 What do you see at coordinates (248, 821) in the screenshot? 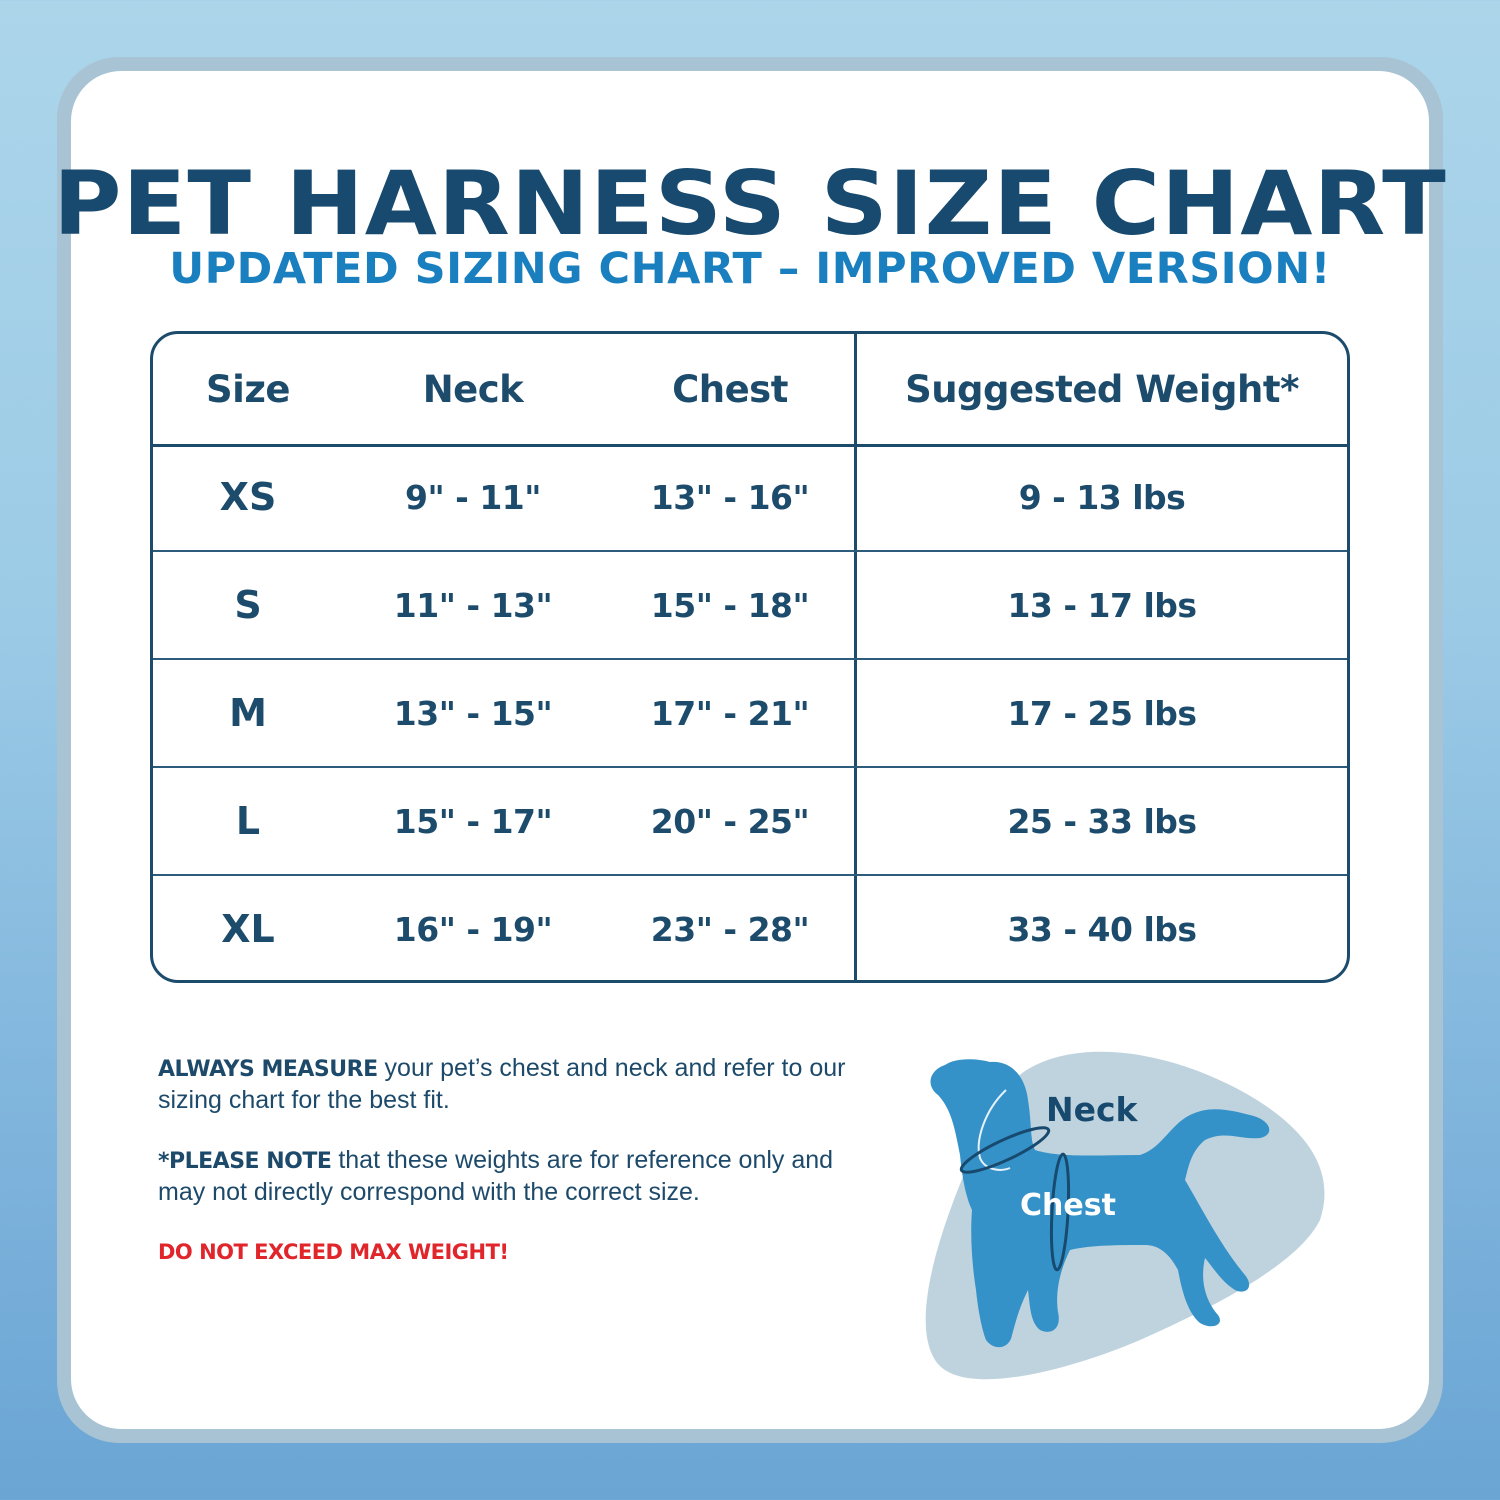
I see `cell-size: L` at bounding box center [248, 821].